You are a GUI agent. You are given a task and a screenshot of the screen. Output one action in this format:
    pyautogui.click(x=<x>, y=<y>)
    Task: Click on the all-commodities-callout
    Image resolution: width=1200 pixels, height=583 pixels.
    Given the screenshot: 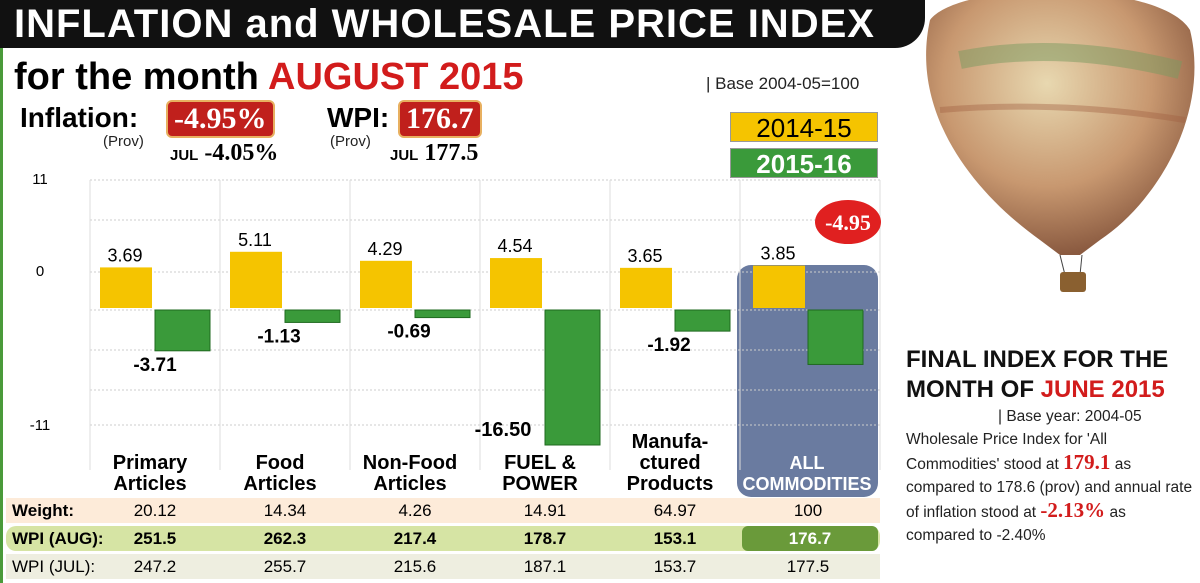 What is the action you would take?
    pyautogui.click(x=848, y=222)
    